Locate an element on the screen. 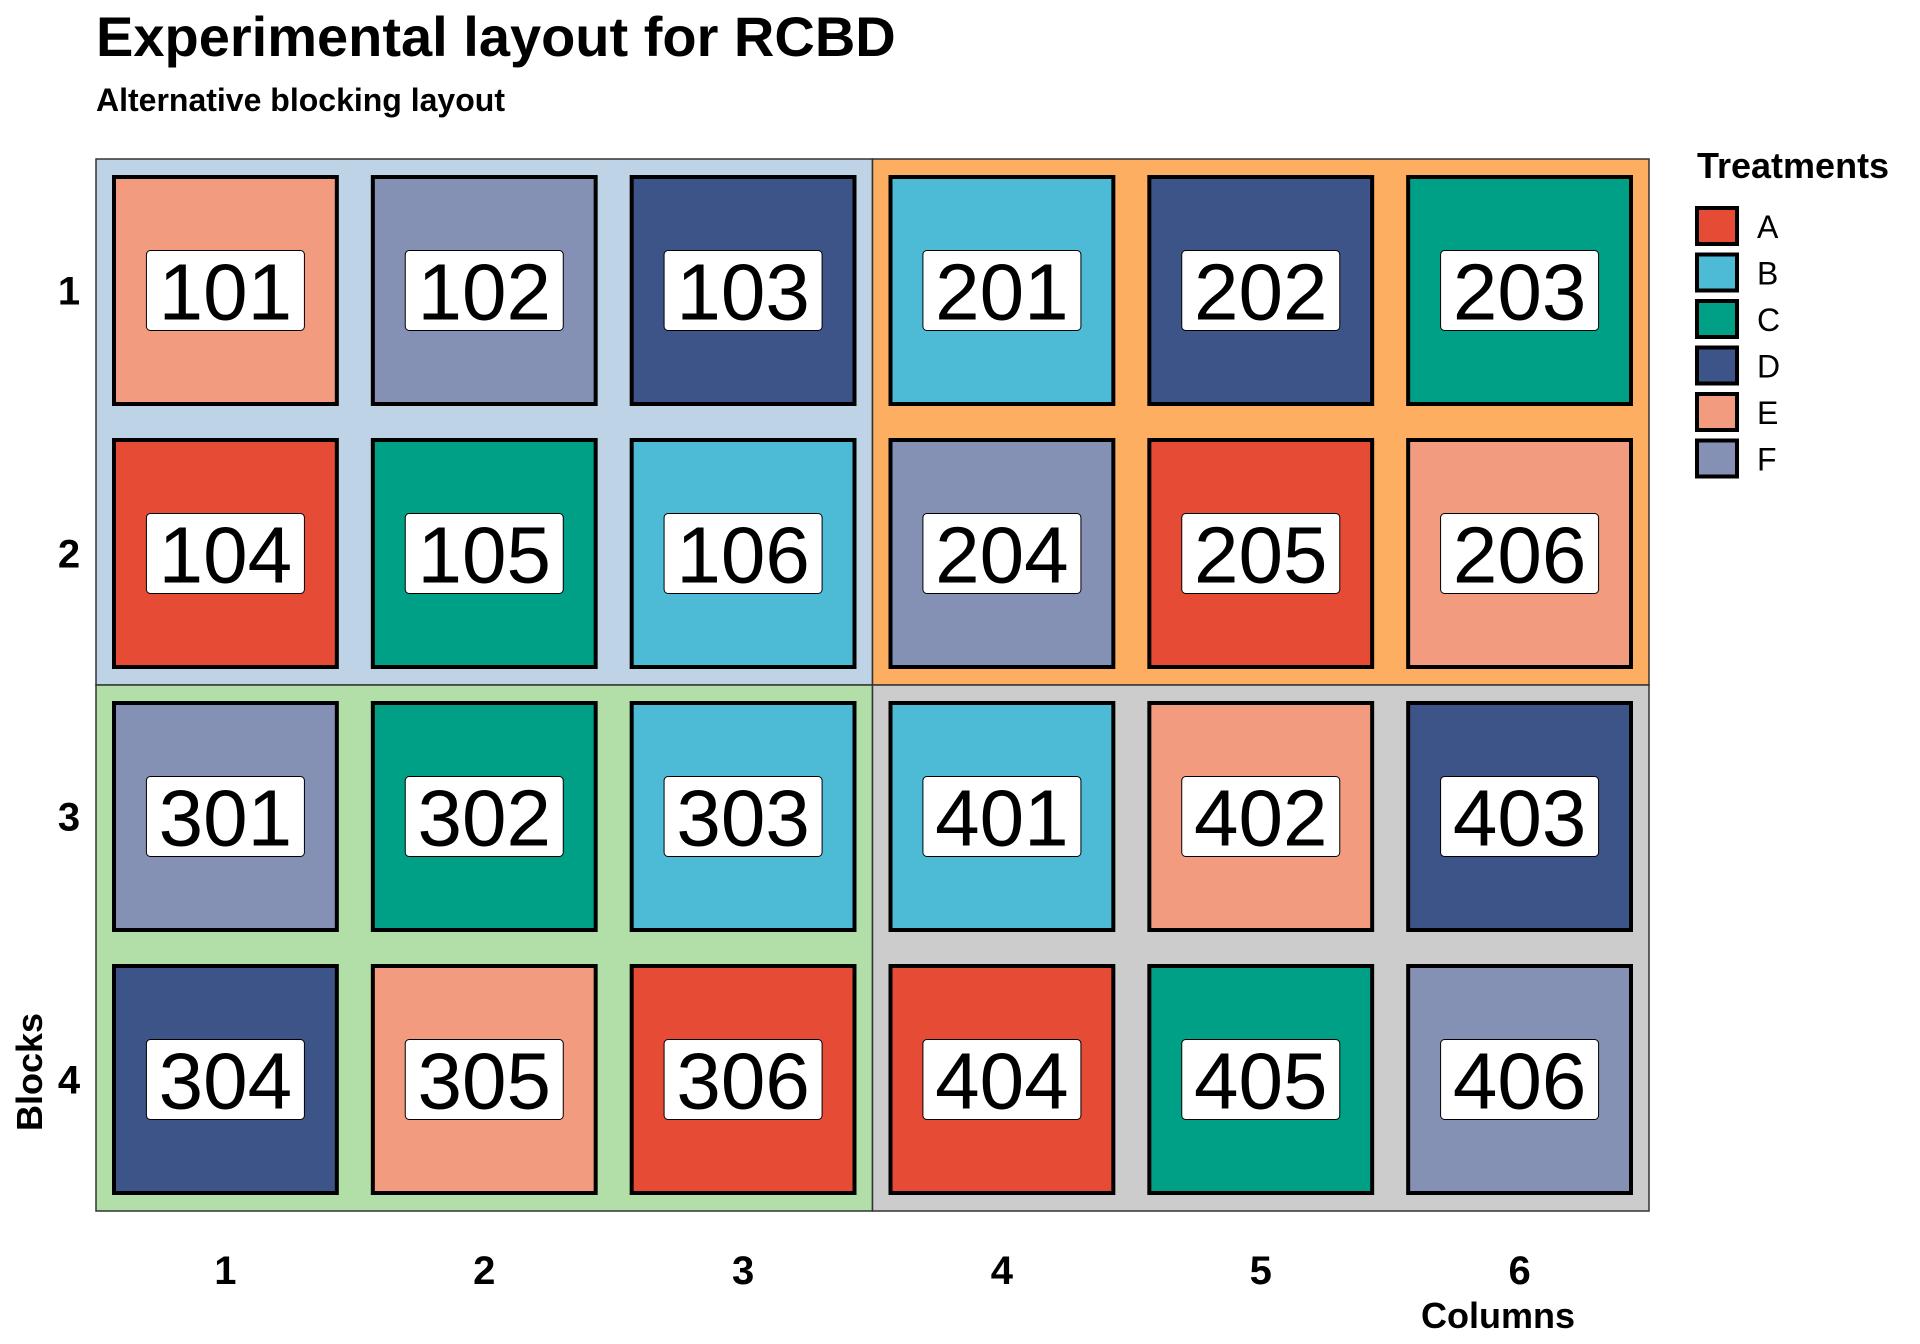 The height and width of the screenshot is (1344, 1920). plot-303: 303 is located at coordinates (743, 816).